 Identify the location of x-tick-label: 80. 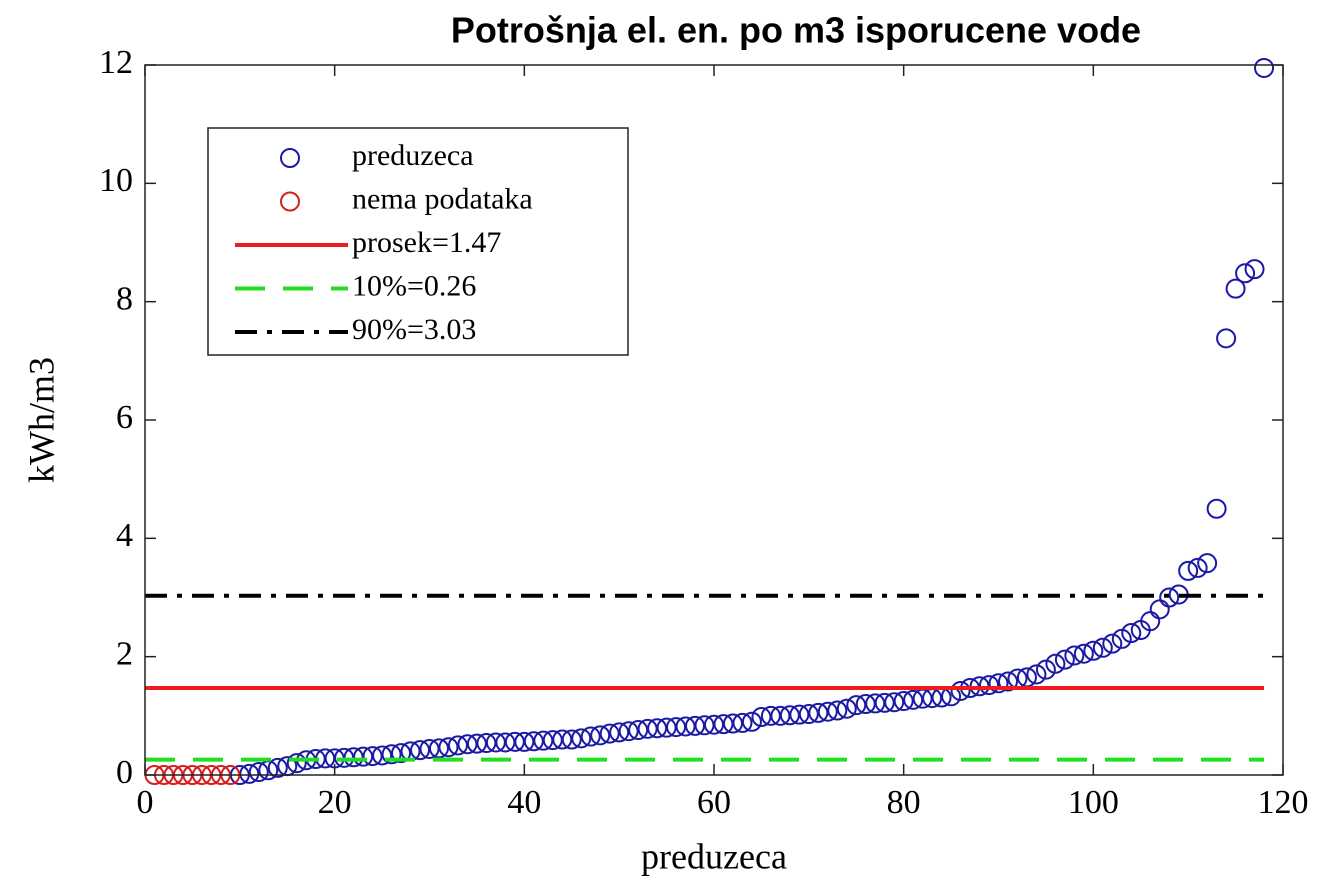
(904, 802).